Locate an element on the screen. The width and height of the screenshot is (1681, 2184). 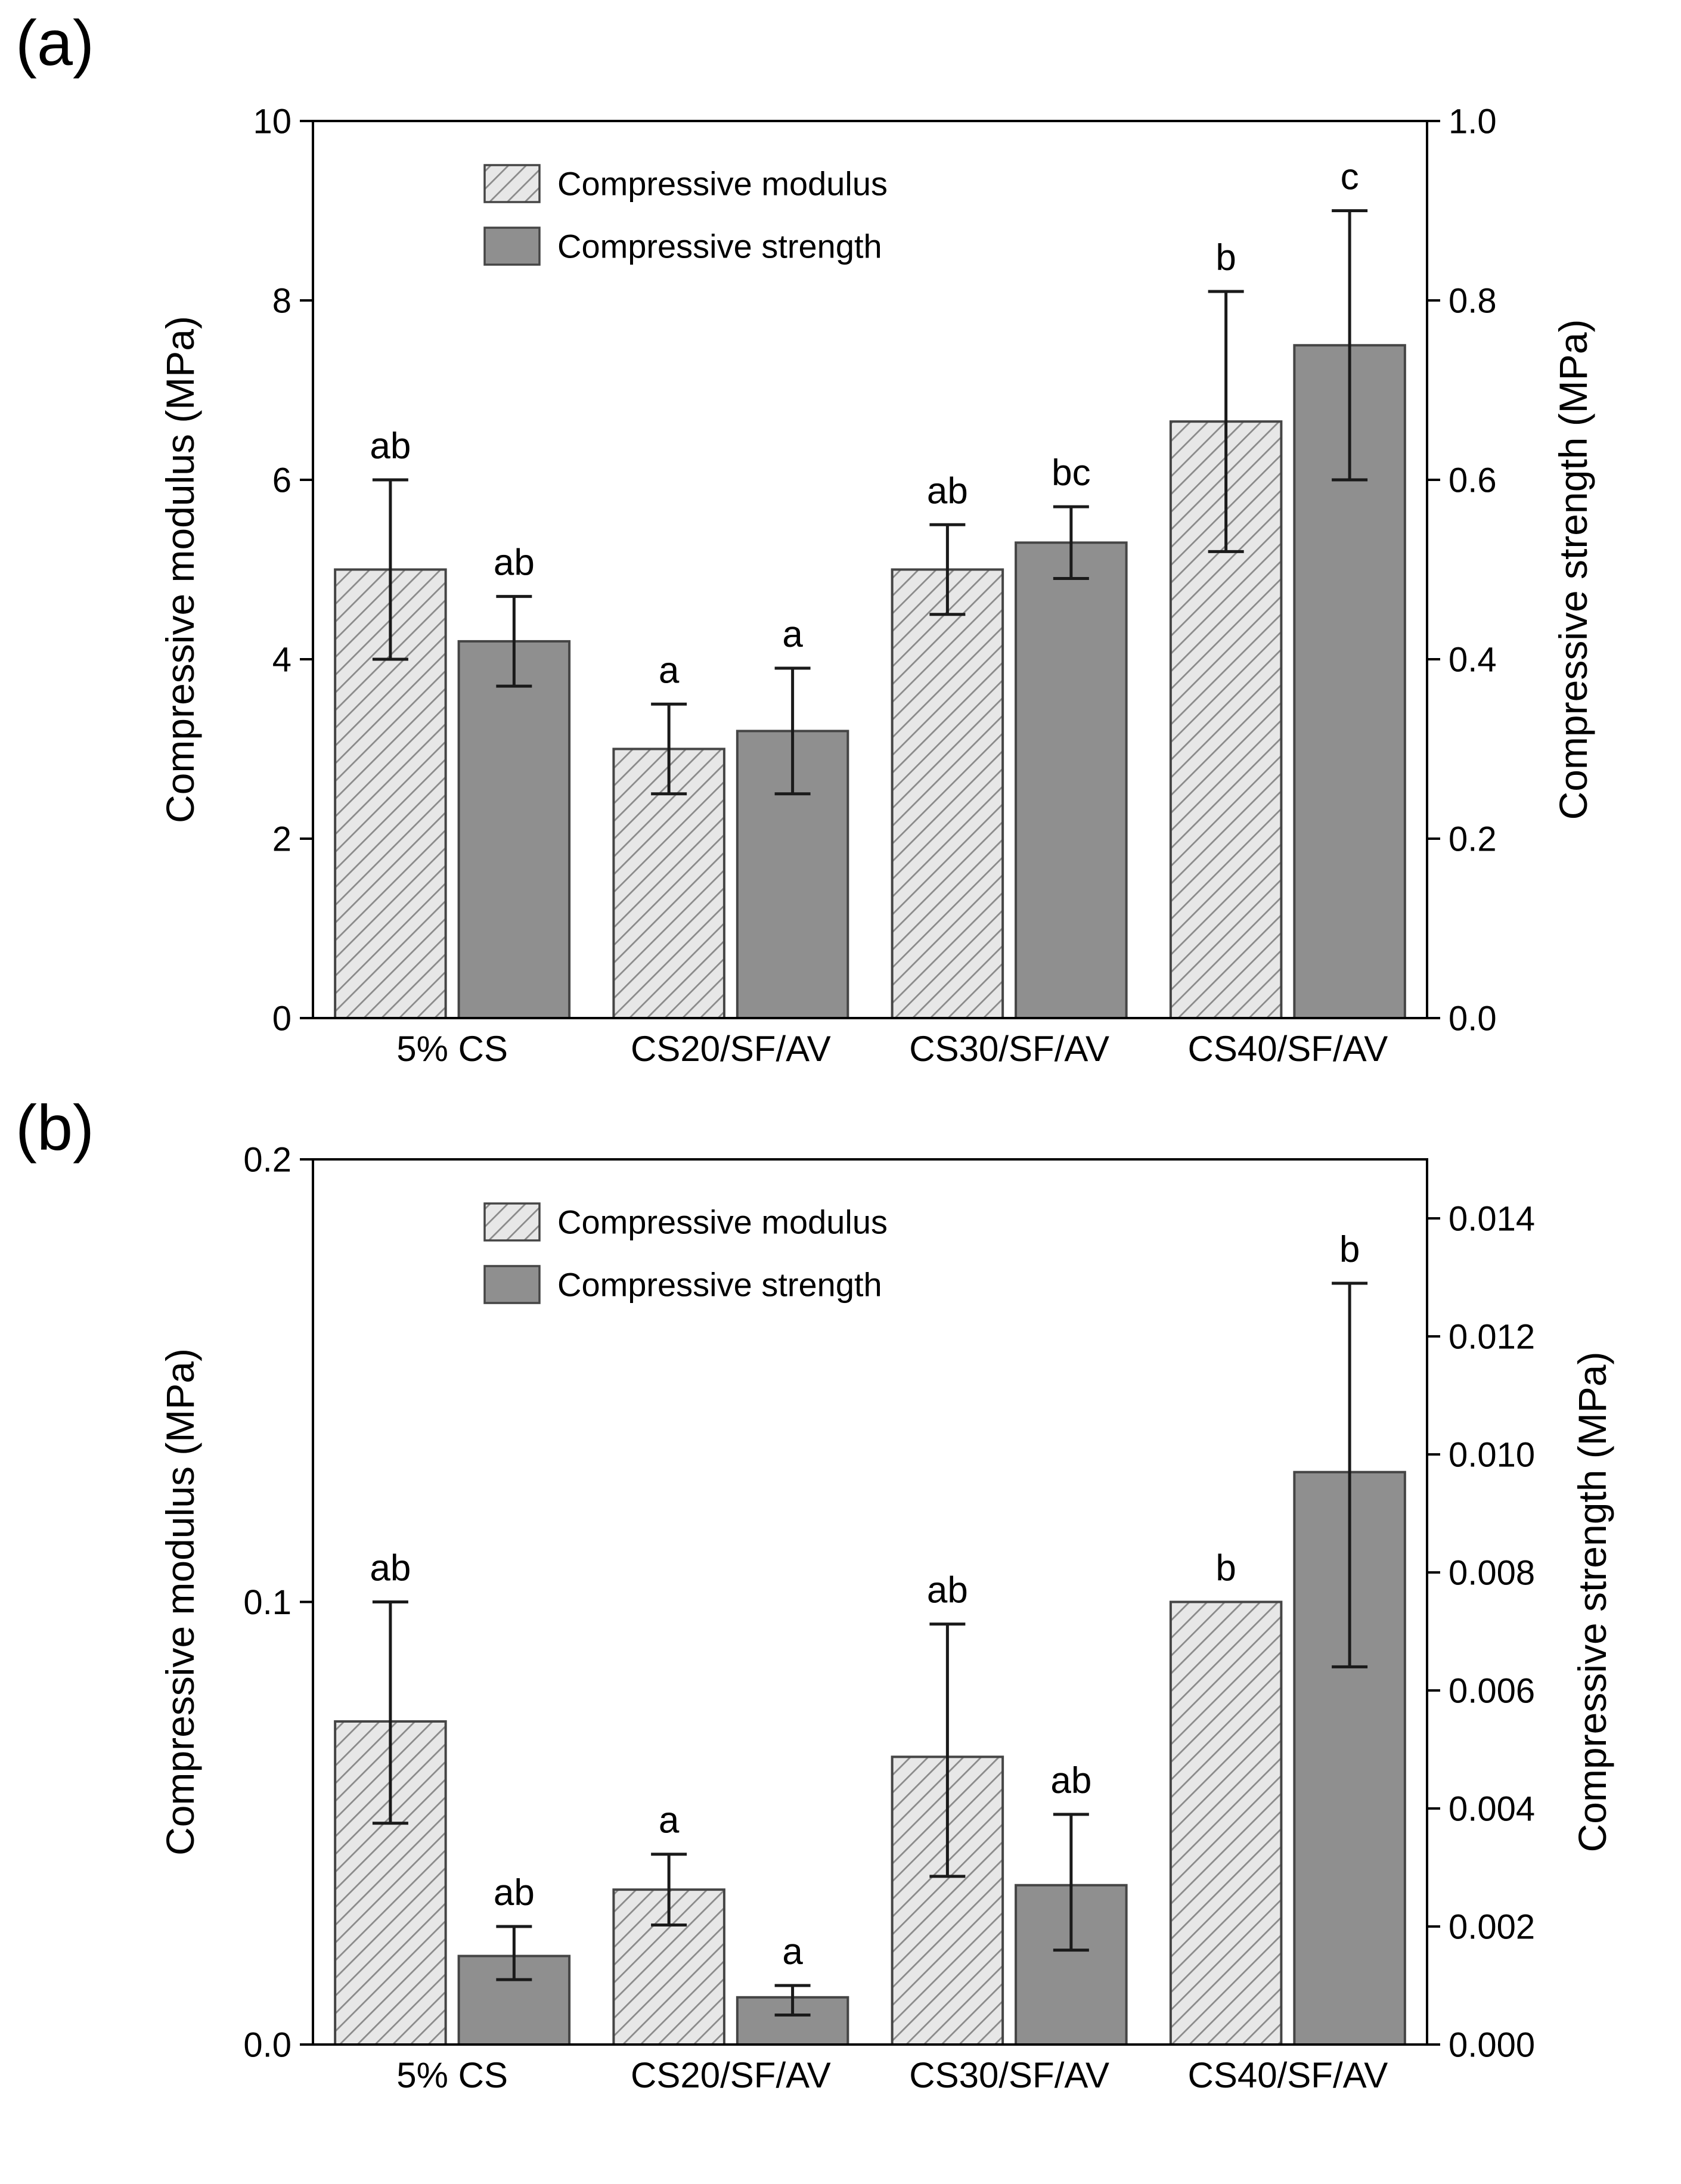
right-tick-label: 0.002 is located at coordinates (1492, 1926).